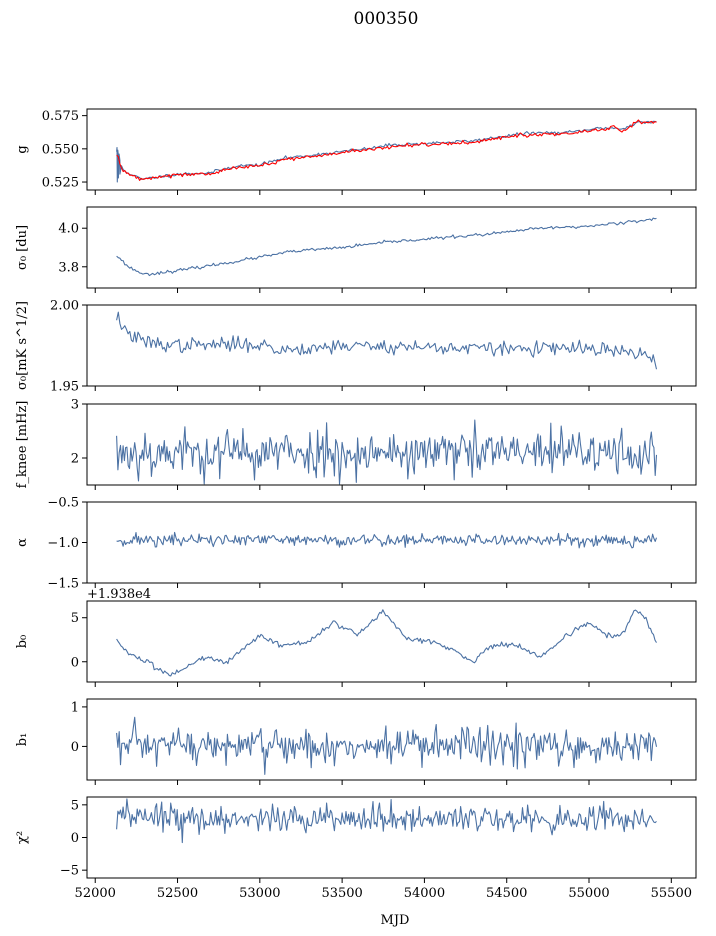  What do you see at coordinates (63, 503) in the screenshot?
I see `y-tick-label: −0.5` at bounding box center [63, 503].